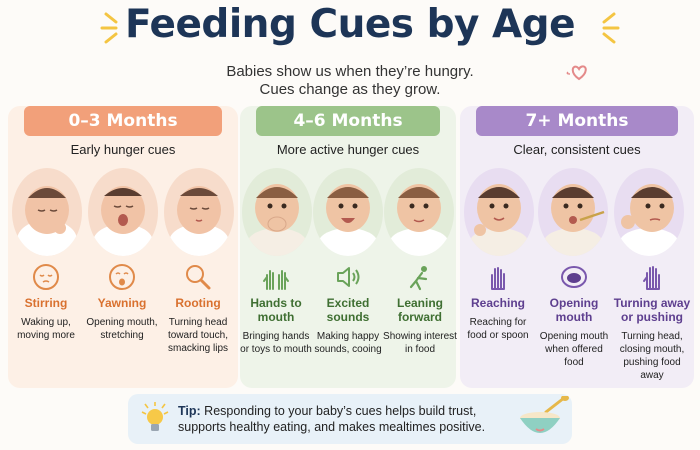  I want to click on cue-description: Opening mouth, stretching, so click(122, 329).